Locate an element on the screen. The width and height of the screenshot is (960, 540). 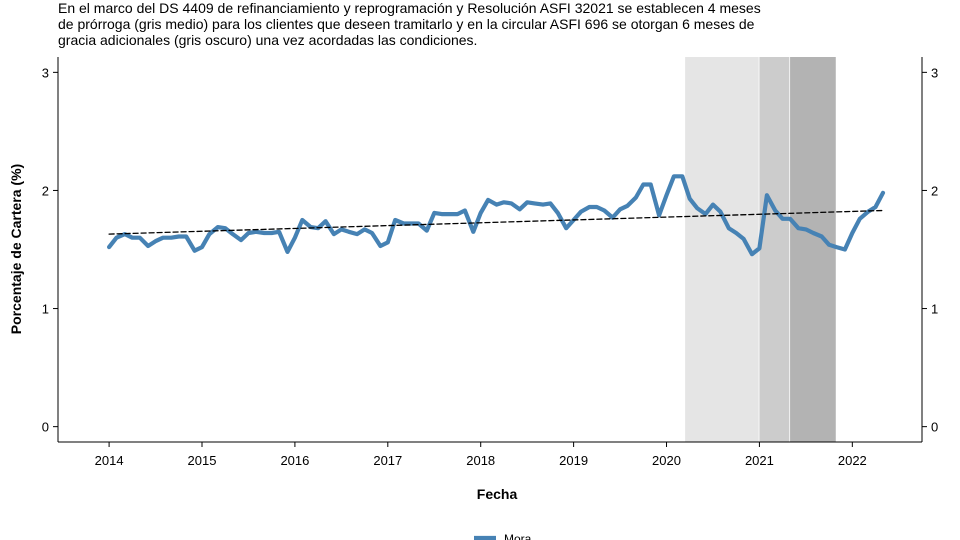
x-tick-label: 2015 is located at coordinates (202, 460).